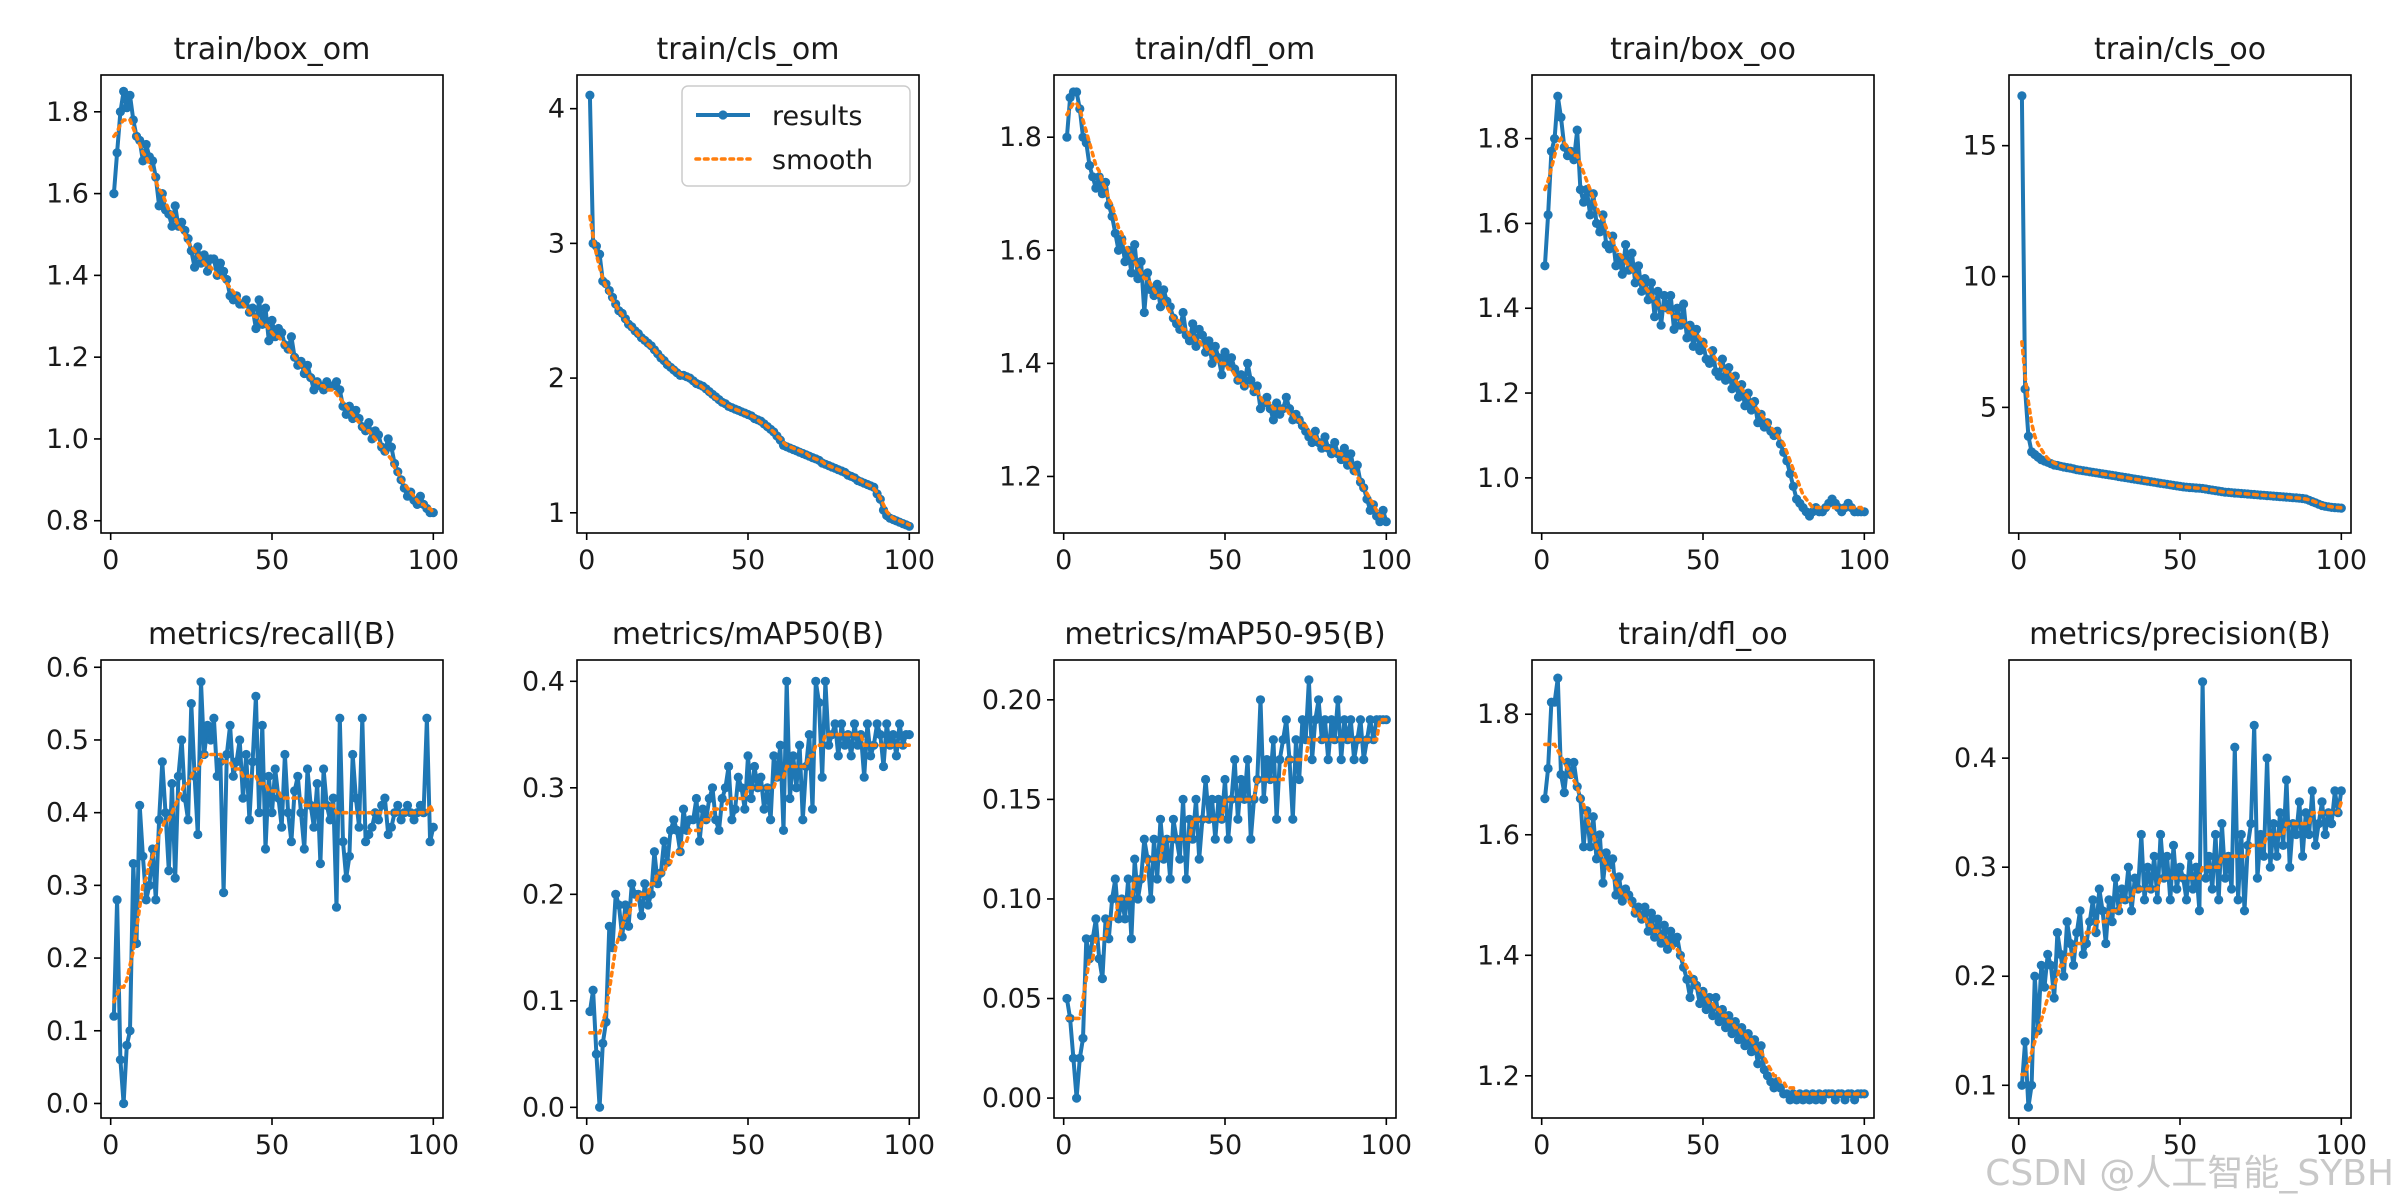  Describe the element at coordinates (272, 634) in the screenshot. I see `chart-title: metrics/recall(B)` at that location.